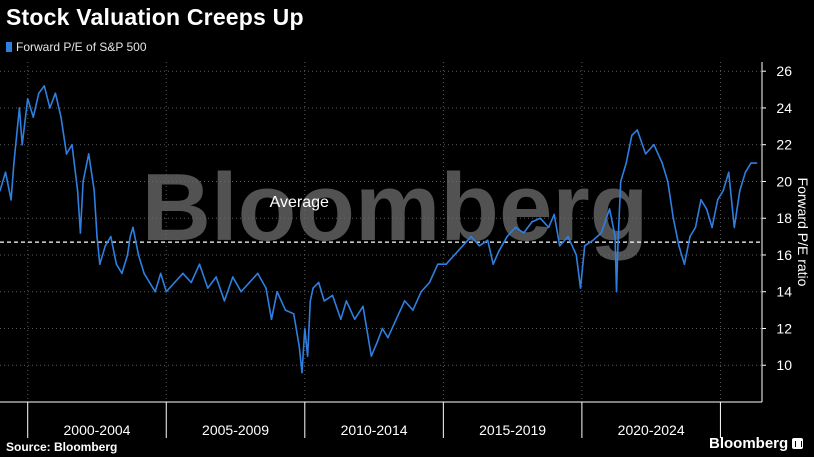 The image size is (814, 457). What do you see at coordinates (9, 47) in the screenshot?
I see `legend-swatch` at bounding box center [9, 47].